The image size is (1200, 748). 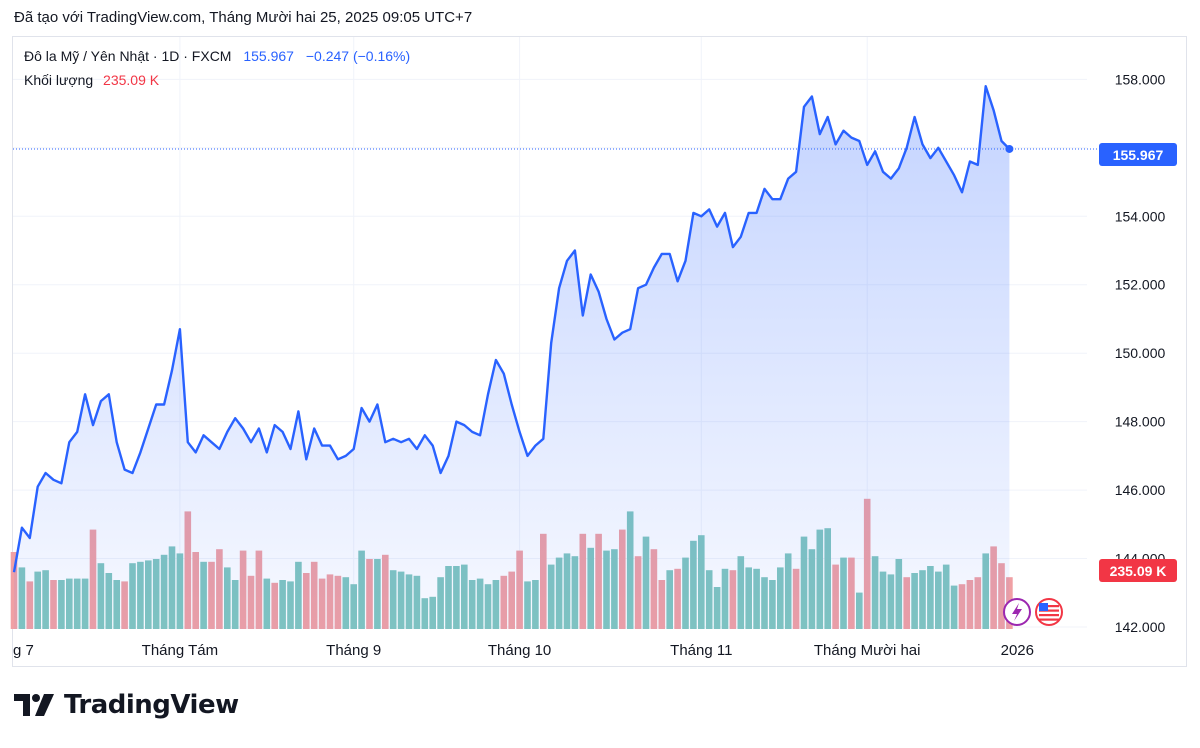 What do you see at coordinates (128, 56) in the screenshot?
I see `symbol-label: Đô la Mỹ / Yên Nhật · 1D · FXCM` at bounding box center [128, 56].